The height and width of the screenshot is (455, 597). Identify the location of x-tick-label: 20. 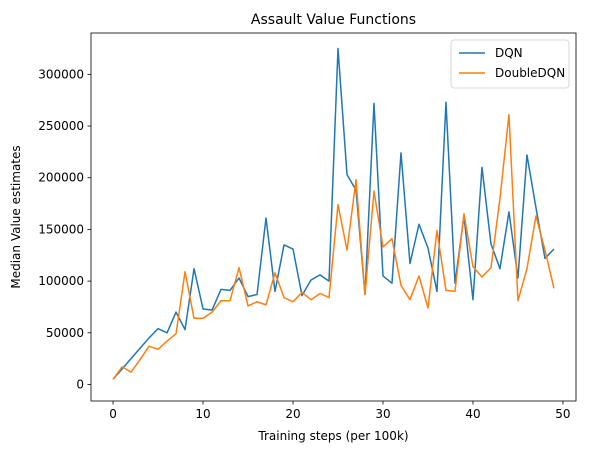
(292, 414).